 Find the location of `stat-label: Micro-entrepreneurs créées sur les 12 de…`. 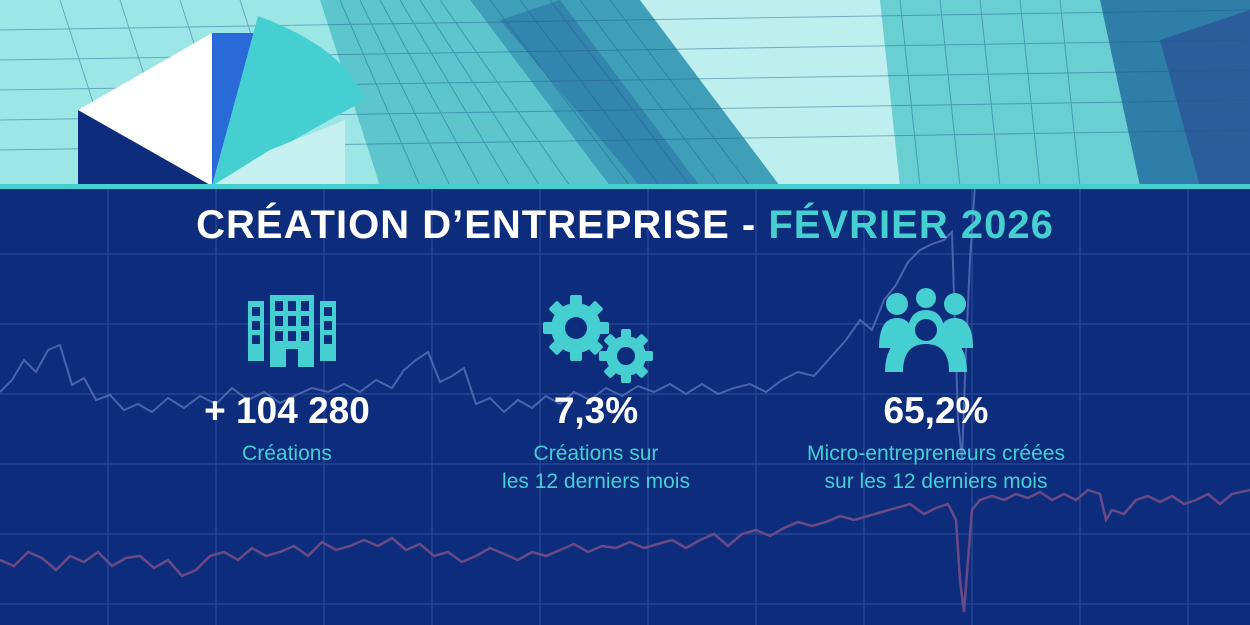

stat-label: Micro-entrepreneurs créées sur les 12 de… is located at coordinates (936, 468).